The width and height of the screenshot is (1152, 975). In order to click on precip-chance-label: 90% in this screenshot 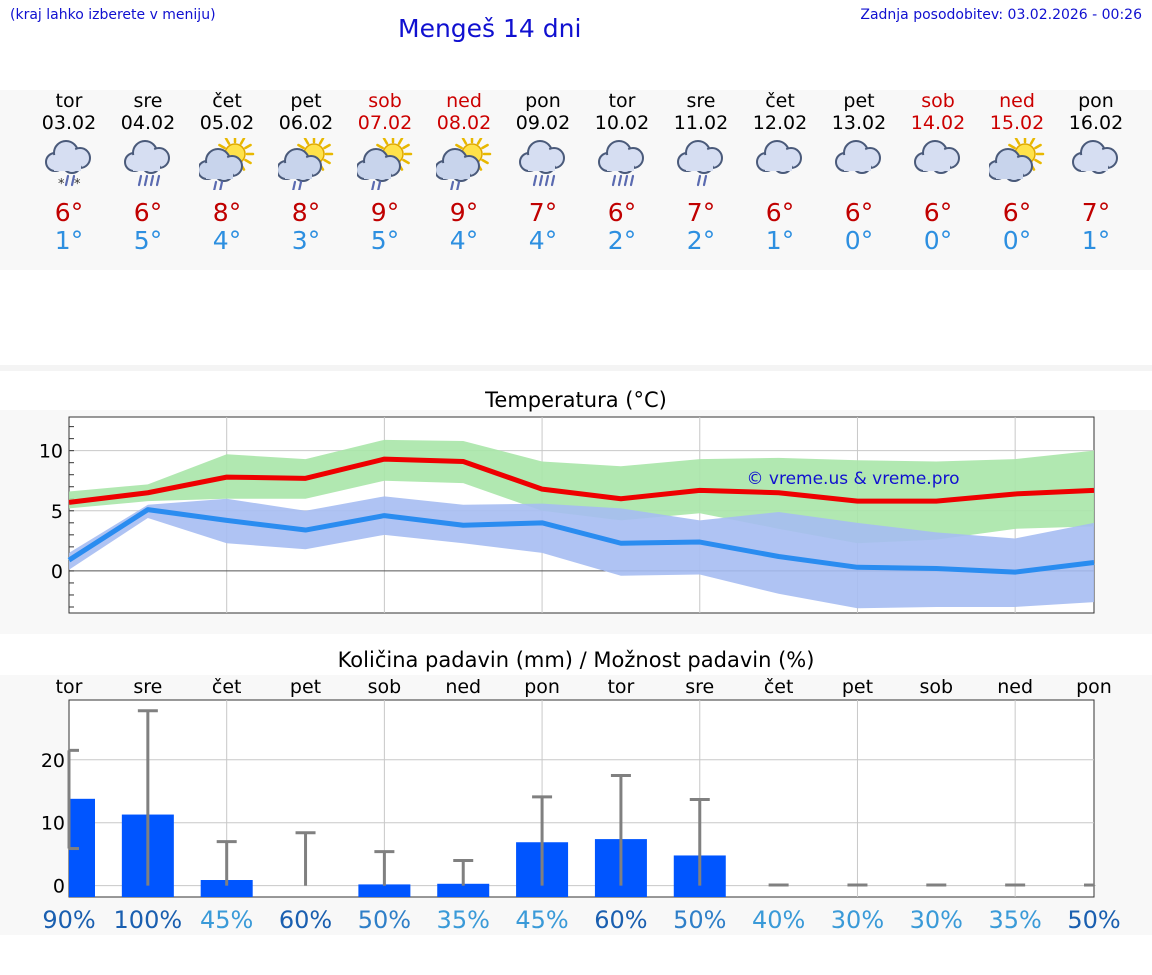, I will do `click(68, 920)`.